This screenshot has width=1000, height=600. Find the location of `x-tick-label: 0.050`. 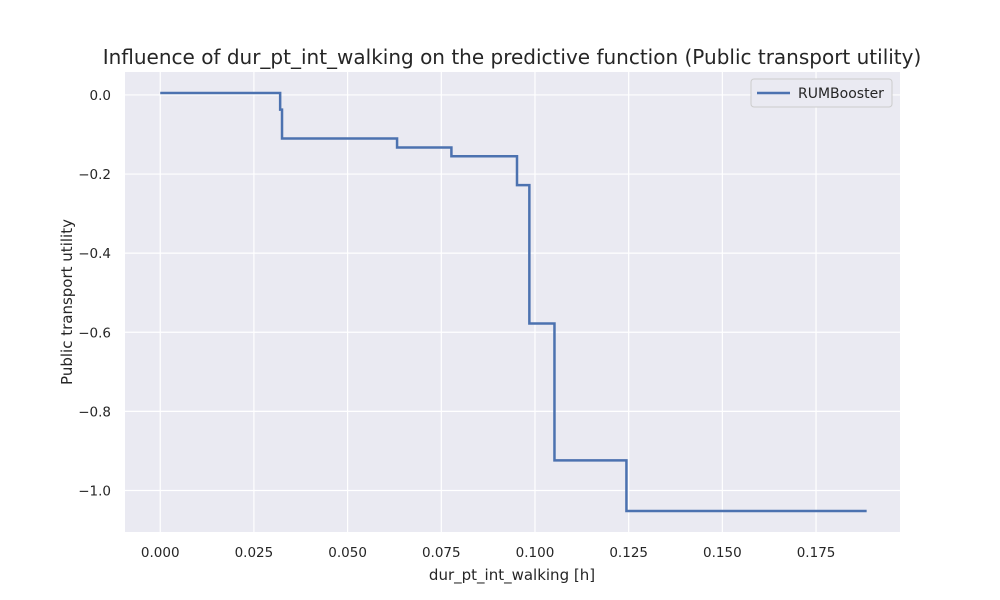

x-tick-label: 0.050 is located at coordinates (347, 553).